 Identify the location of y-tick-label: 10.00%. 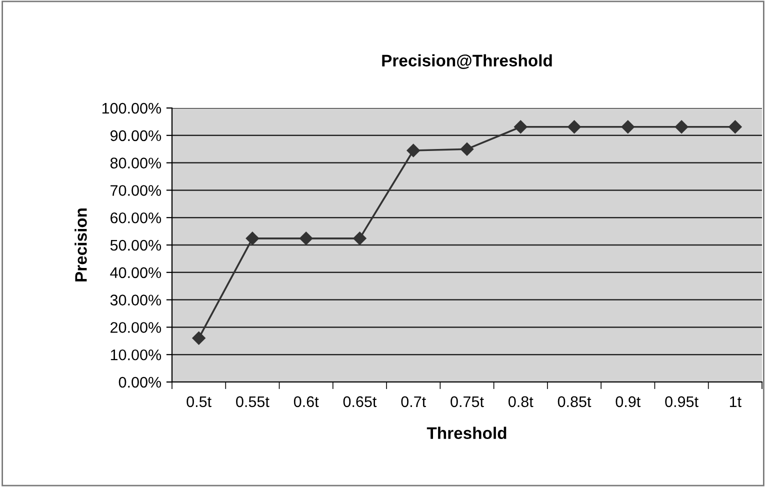
(136, 354).